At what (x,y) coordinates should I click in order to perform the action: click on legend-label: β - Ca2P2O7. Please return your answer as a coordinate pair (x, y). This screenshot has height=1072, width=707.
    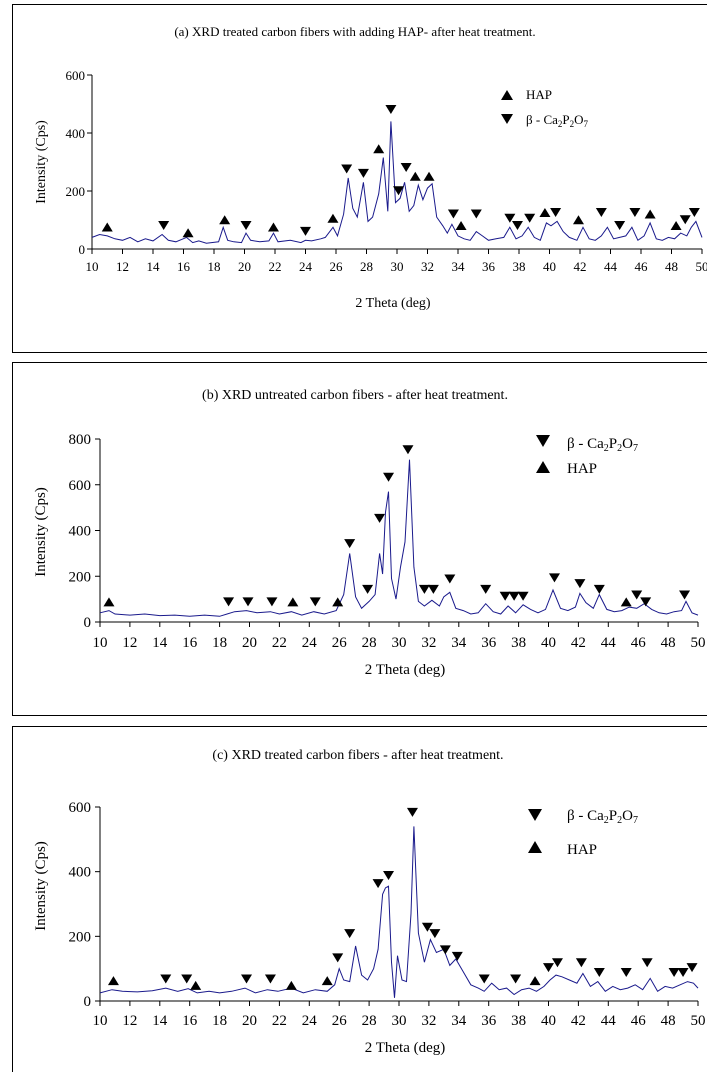
    Looking at the image, I should click on (602, 817).